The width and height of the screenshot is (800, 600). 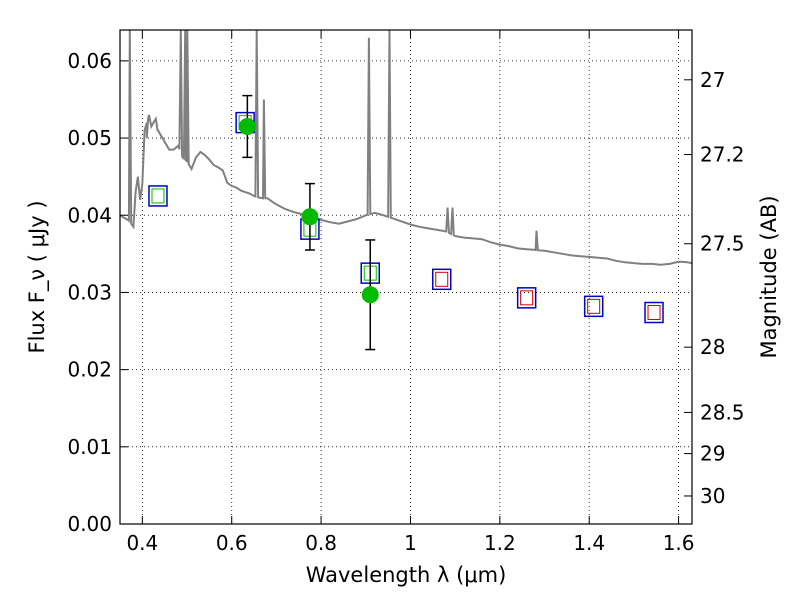 I want to click on mag-tick-label: 28.5, so click(x=722, y=412).